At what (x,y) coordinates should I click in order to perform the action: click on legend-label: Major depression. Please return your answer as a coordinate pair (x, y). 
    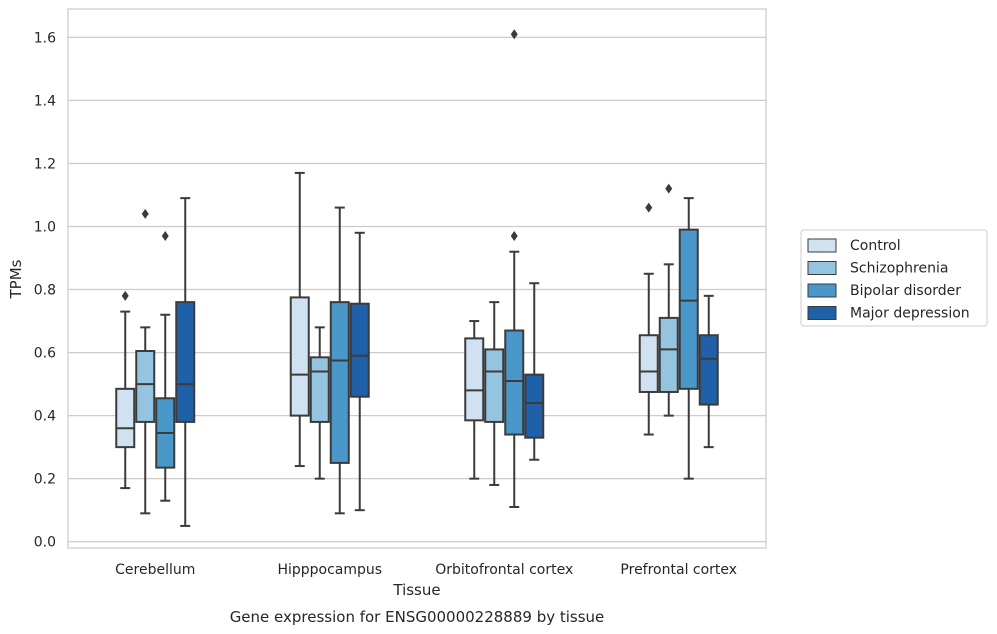
    Looking at the image, I should click on (910, 314).